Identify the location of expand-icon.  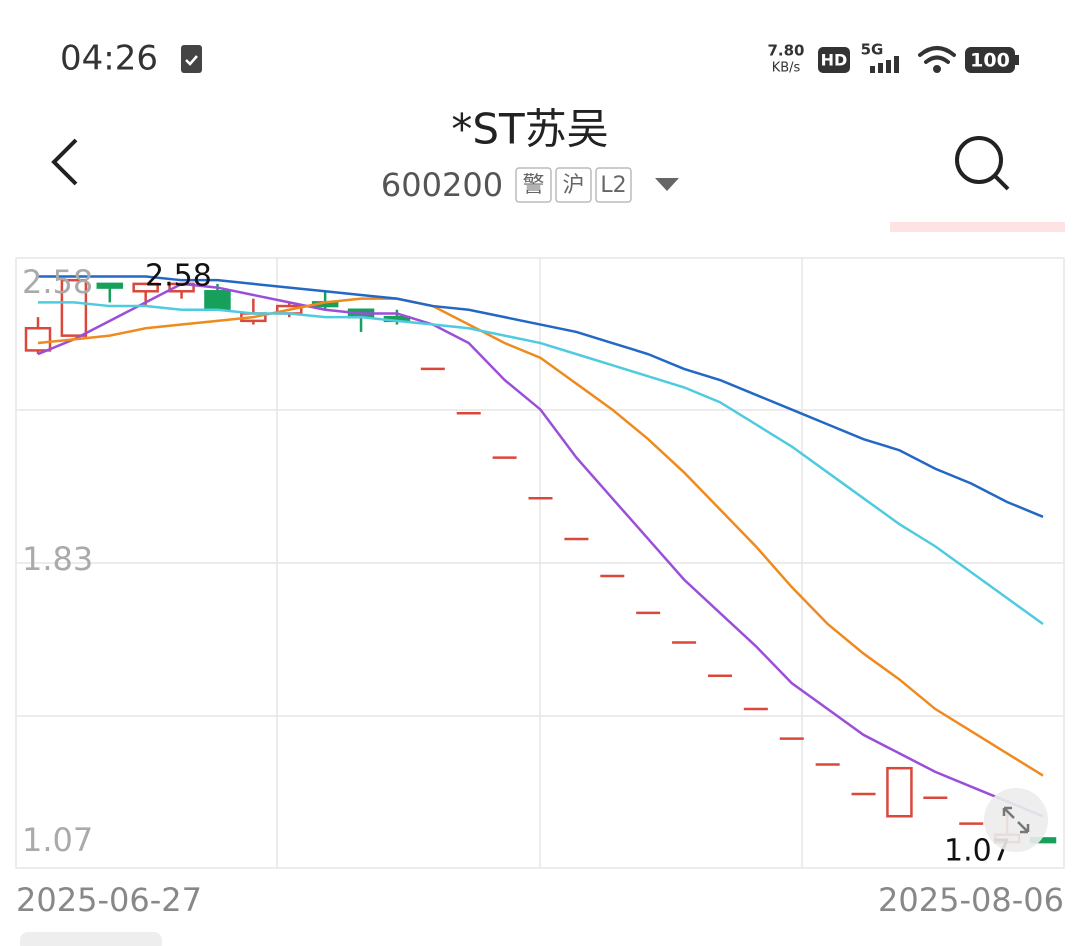
(1016, 820).